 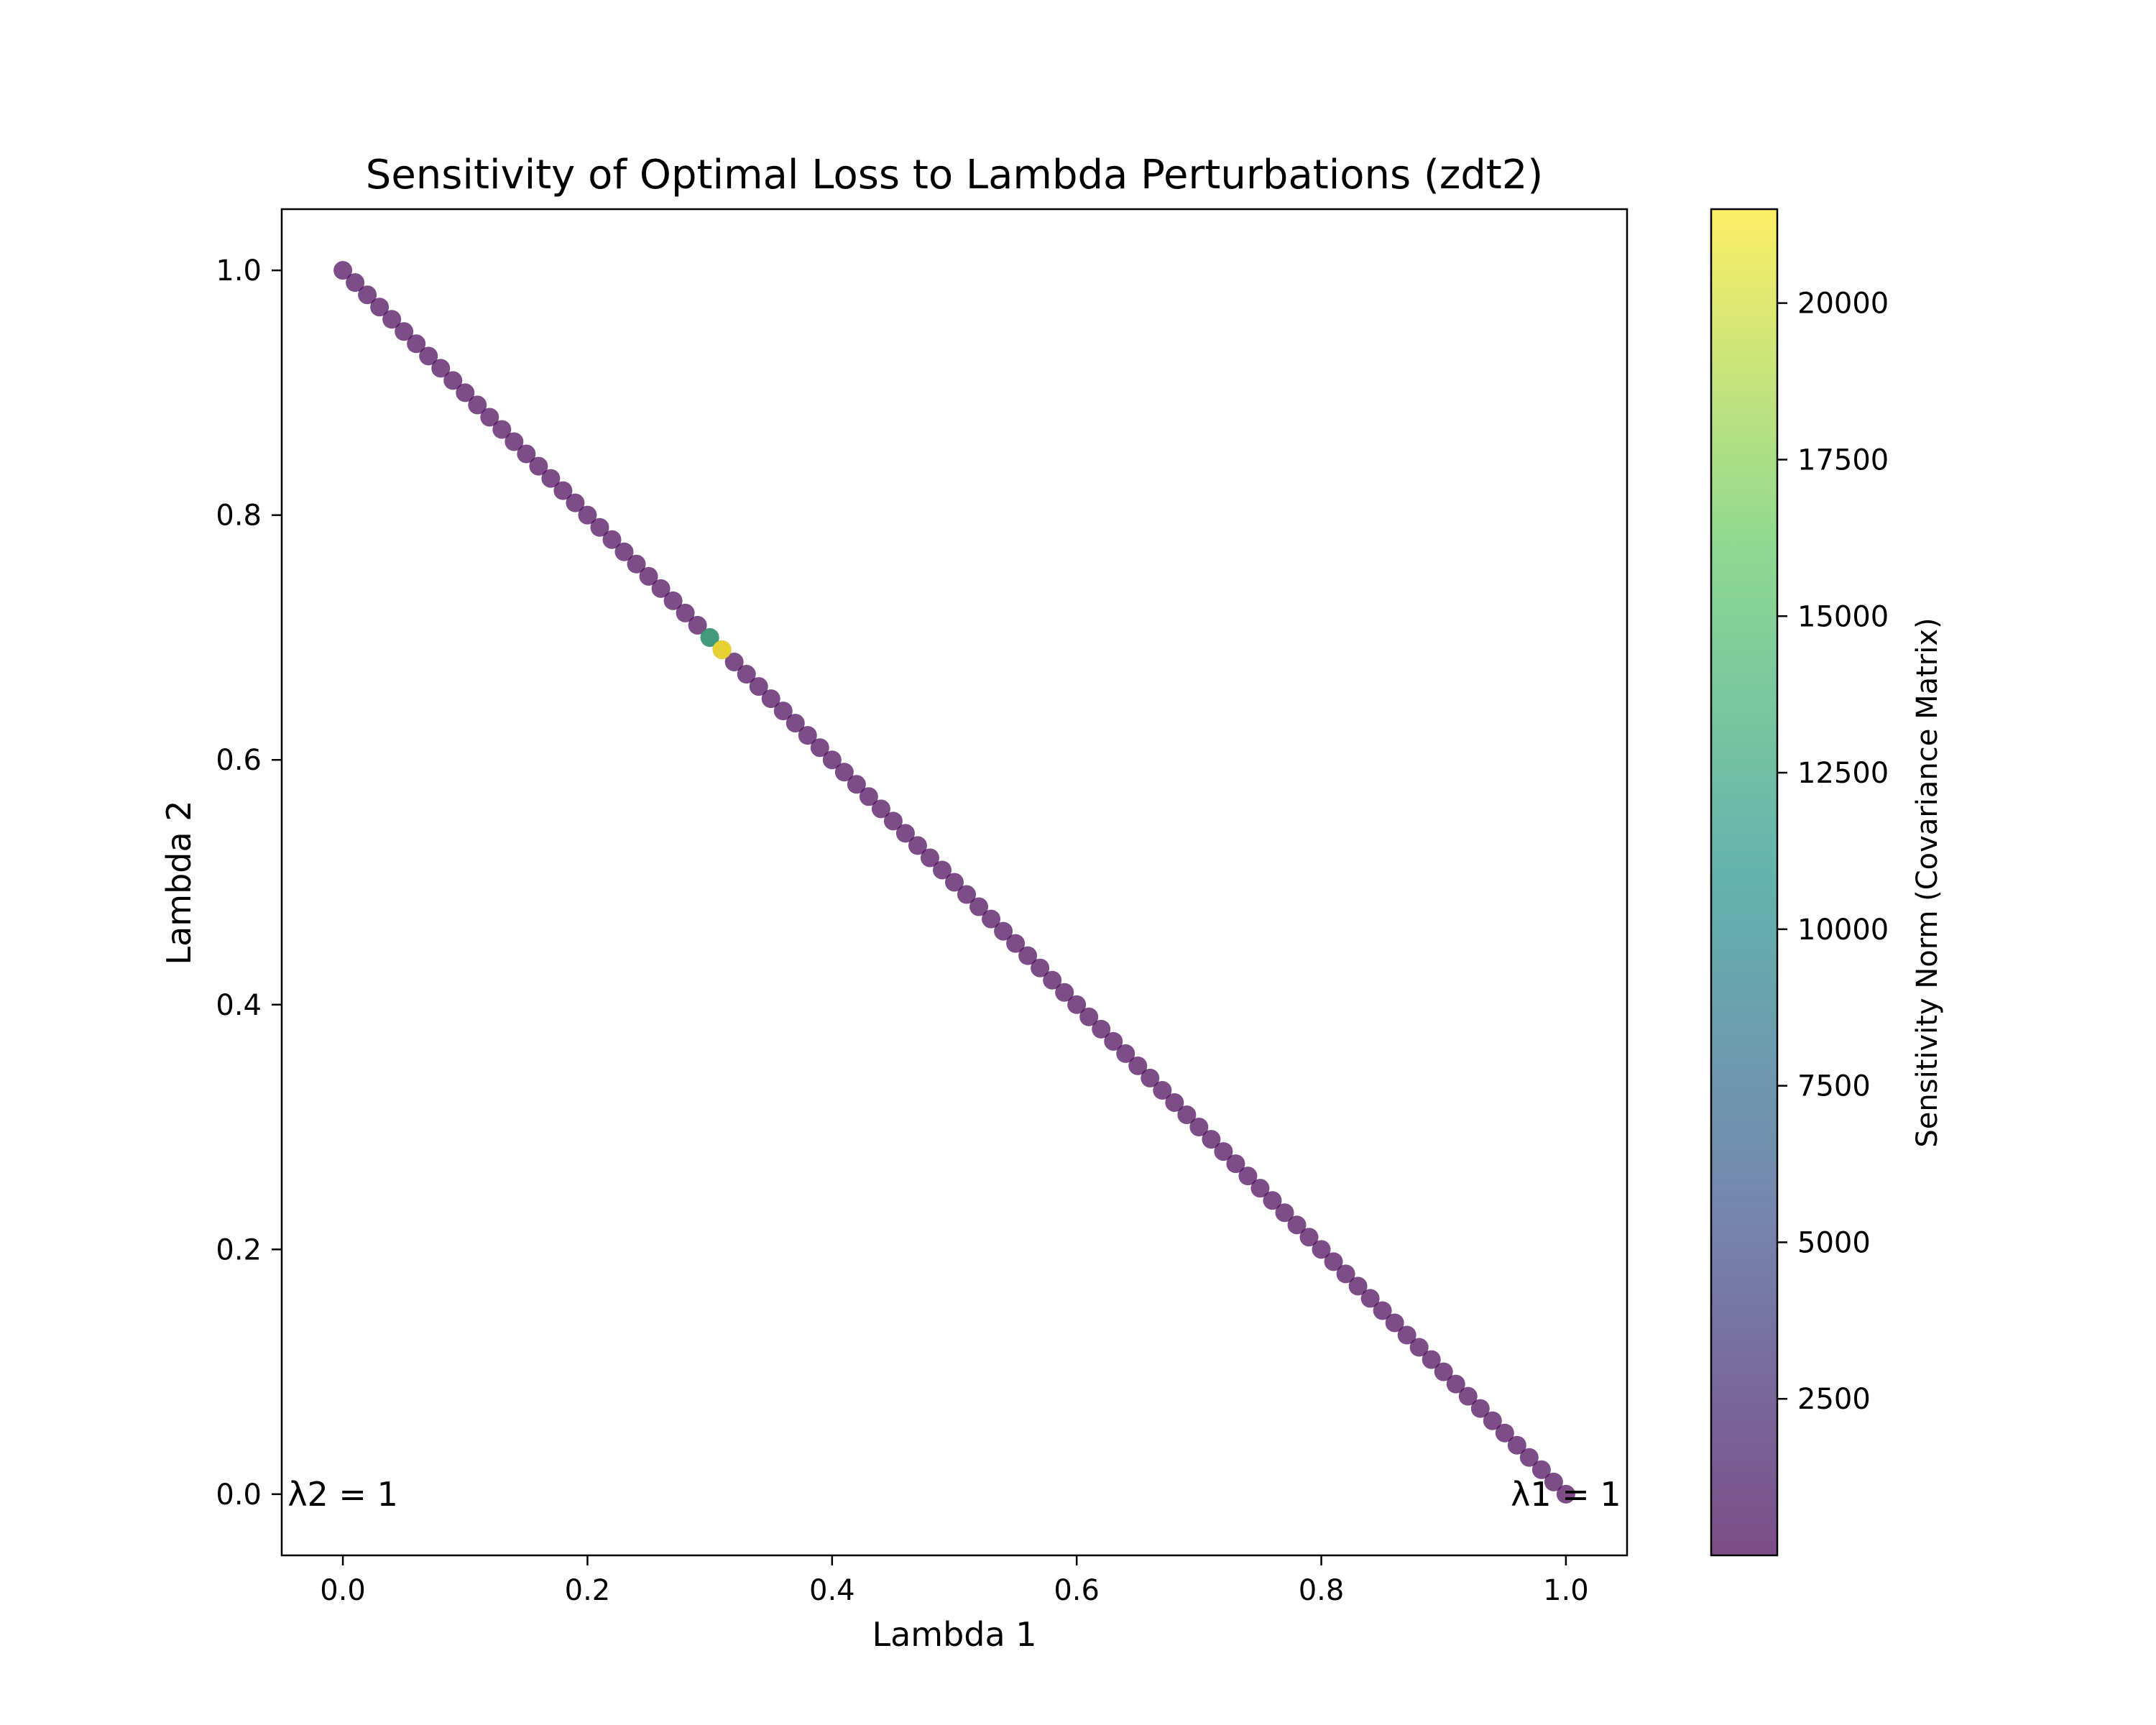 I want to click on colorbar-tick-label: 12500, so click(x=1843, y=773).